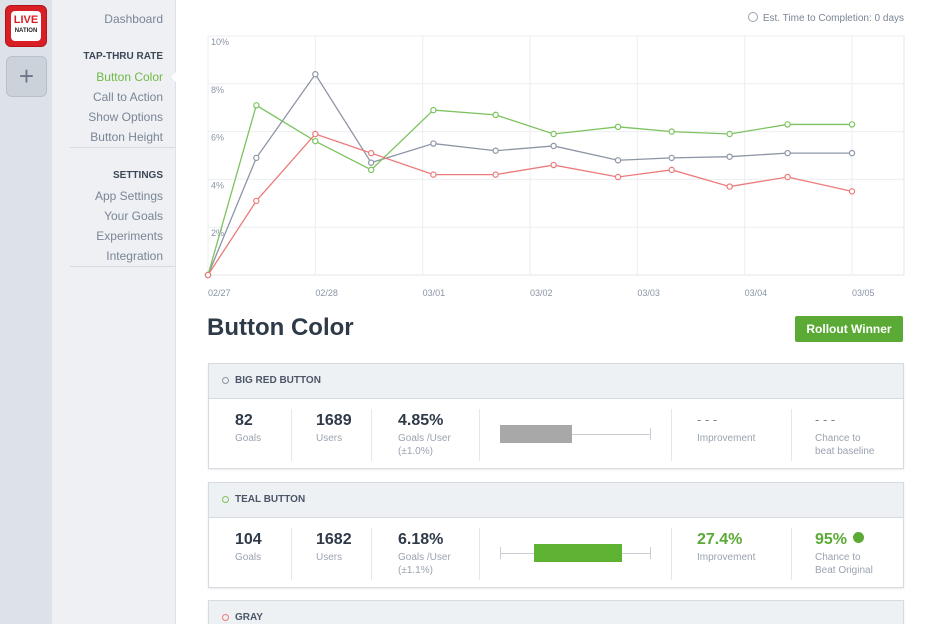 This screenshot has width=936, height=624. I want to click on app-rail, so click(26, 312).